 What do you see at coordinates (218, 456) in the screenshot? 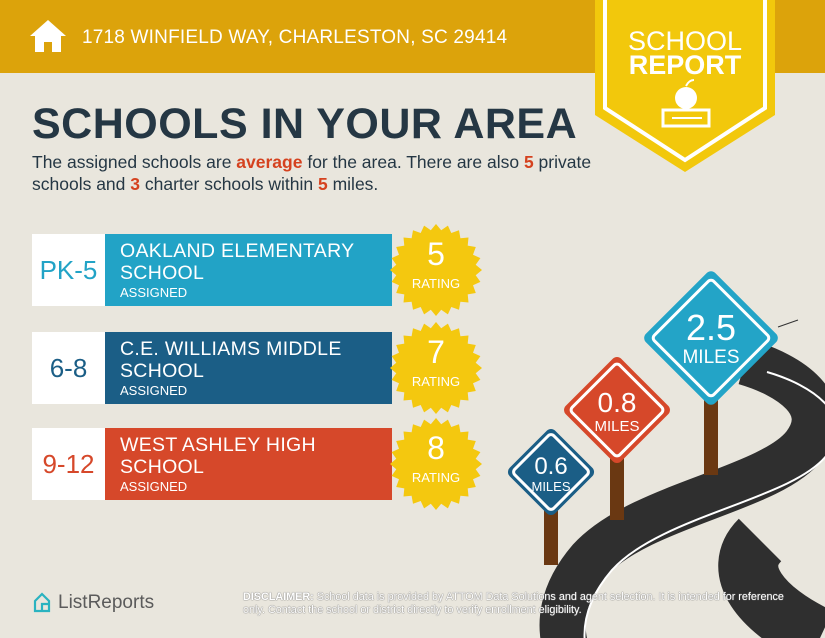
I see `school-name: WEST ASHLEY HIGH SCHOOL` at bounding box center [218, 456].